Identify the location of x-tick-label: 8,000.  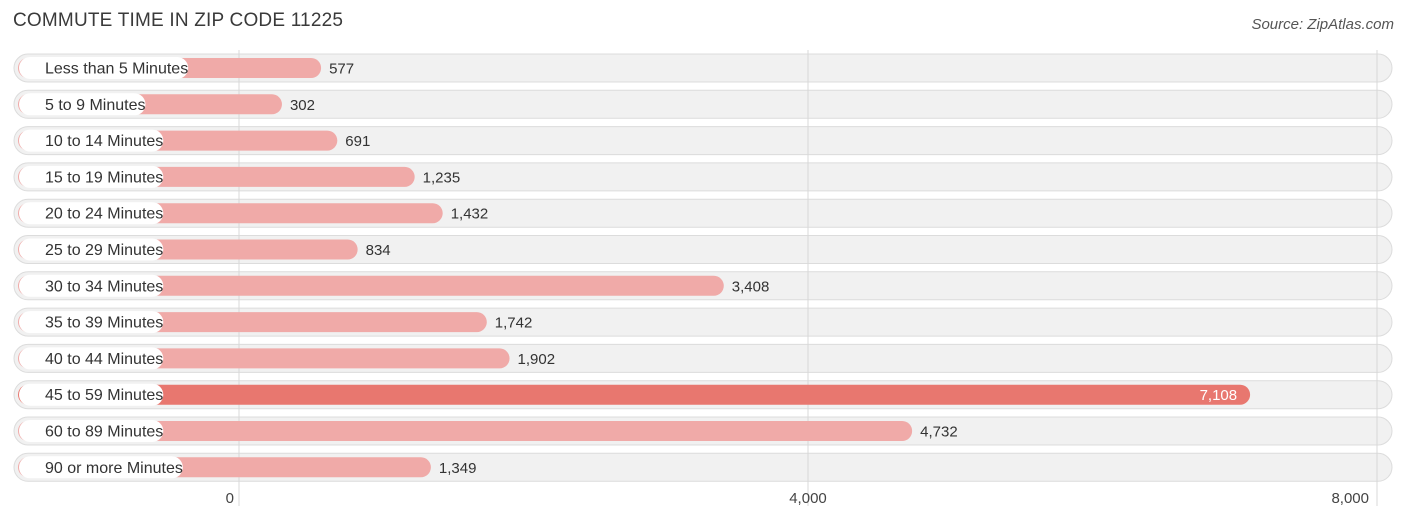
(1350, 498).